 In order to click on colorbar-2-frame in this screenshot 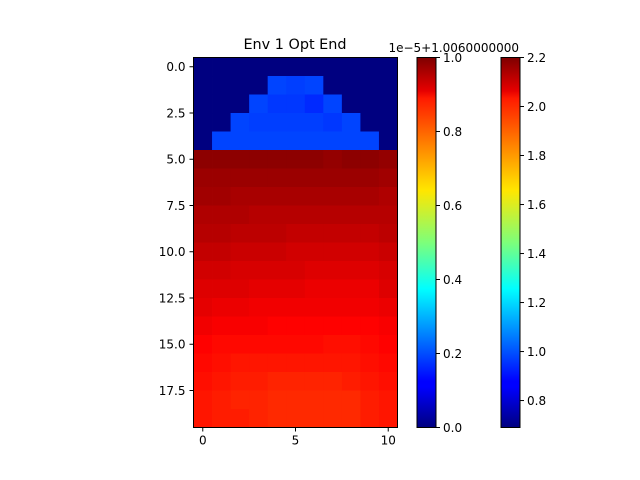, I will do `click(510, 242)`.